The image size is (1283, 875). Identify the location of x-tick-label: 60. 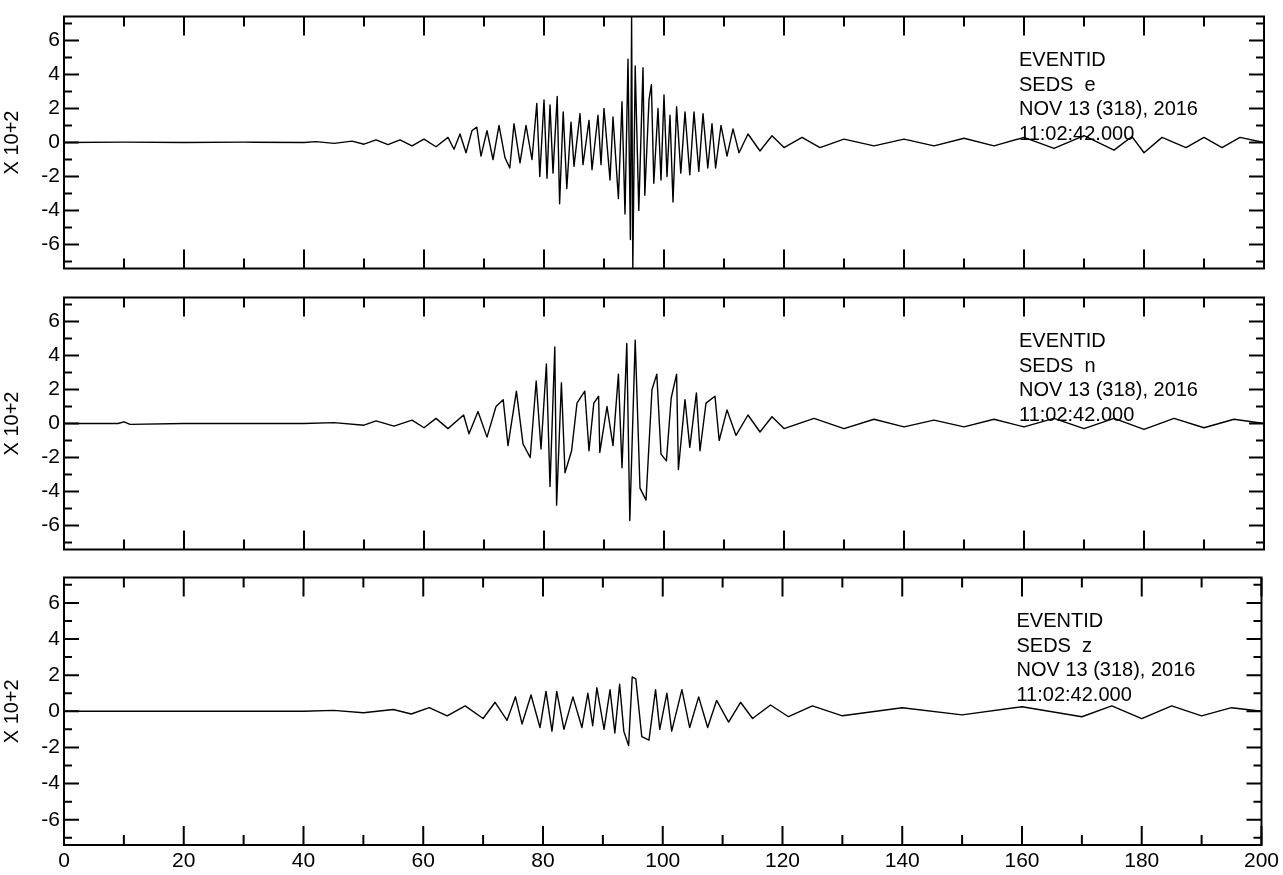
(423, 860).